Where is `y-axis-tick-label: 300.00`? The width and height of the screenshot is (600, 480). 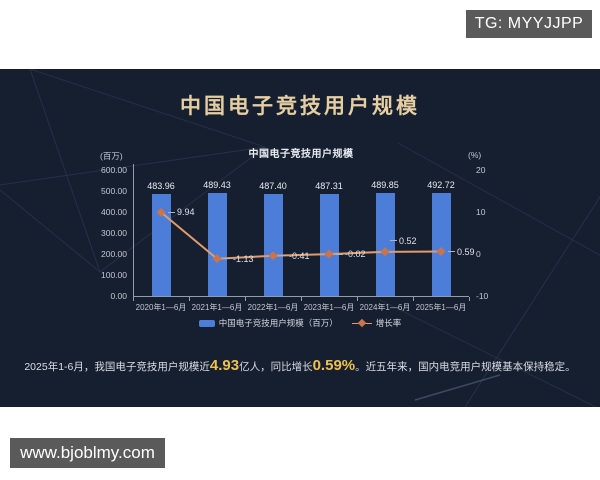
y-axis-tick-label: 300.00 is located at coordinates (114, 233).